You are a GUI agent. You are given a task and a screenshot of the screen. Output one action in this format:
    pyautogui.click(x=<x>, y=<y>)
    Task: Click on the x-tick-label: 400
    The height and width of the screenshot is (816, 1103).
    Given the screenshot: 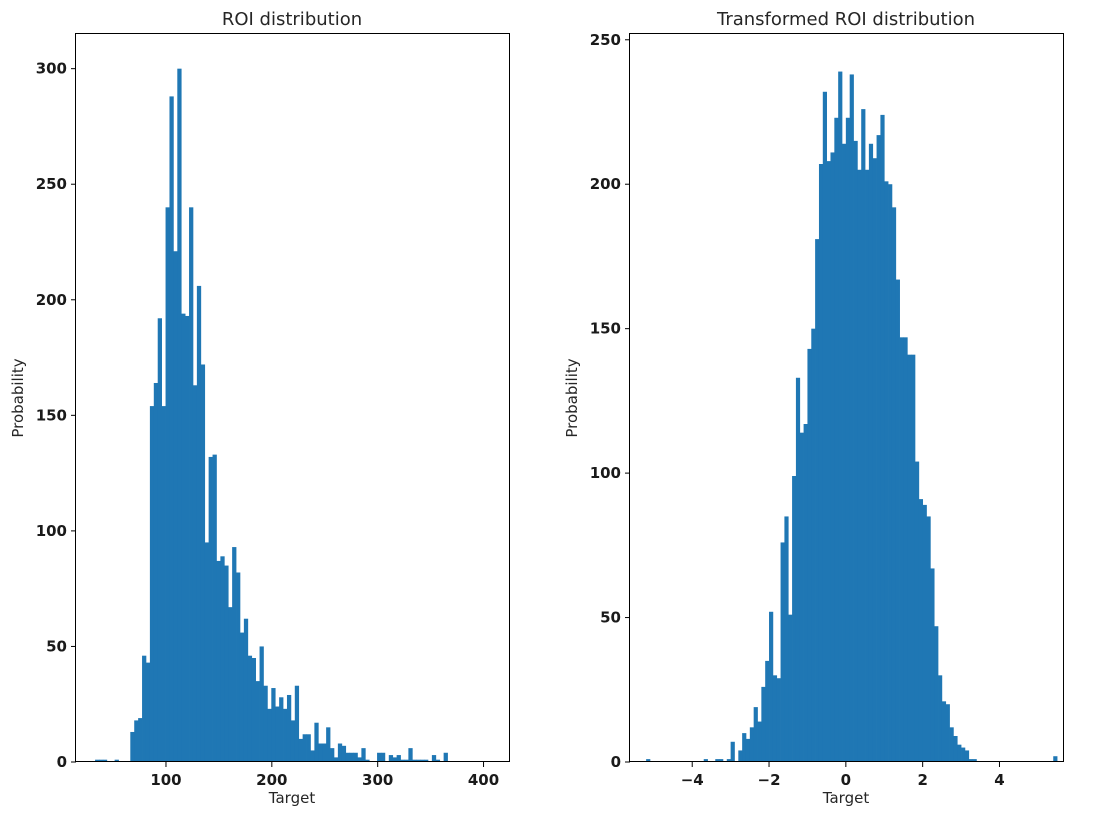 What is the action you would take?
    pyautogui.click(x=483, y=780)
    